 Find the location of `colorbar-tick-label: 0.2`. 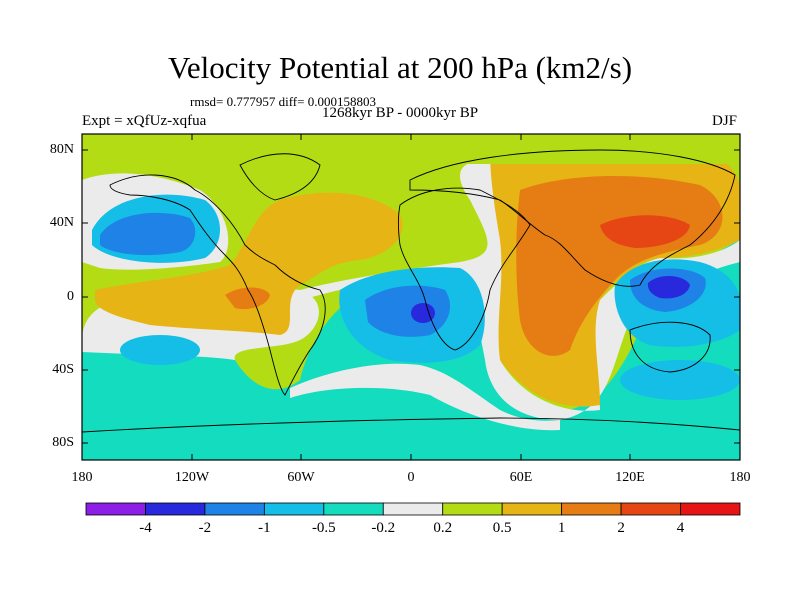

colorbar-tick-label: 0.2 is located at coordinates (443, 528).